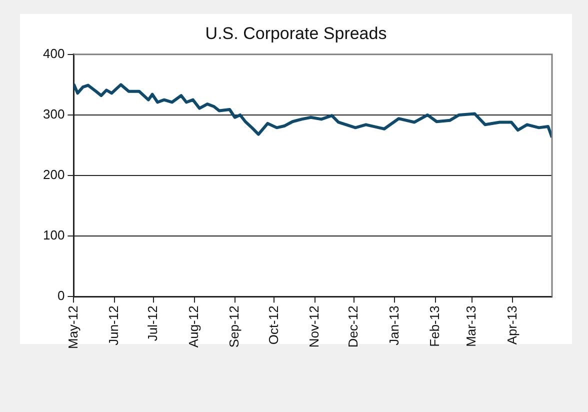  I want to click on x-tick-label: Jul-12, so click(152, 324).